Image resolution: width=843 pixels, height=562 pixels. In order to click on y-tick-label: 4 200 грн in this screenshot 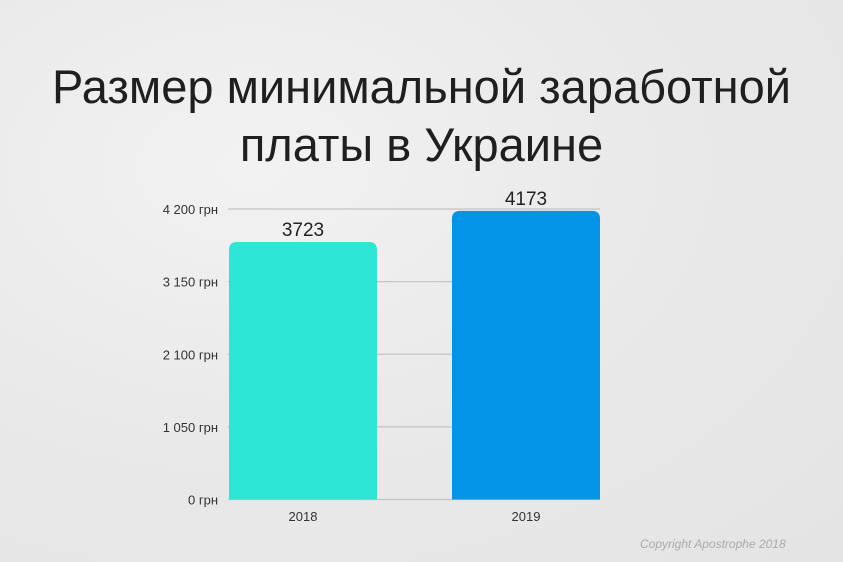, I will do `click(190, 209)`.